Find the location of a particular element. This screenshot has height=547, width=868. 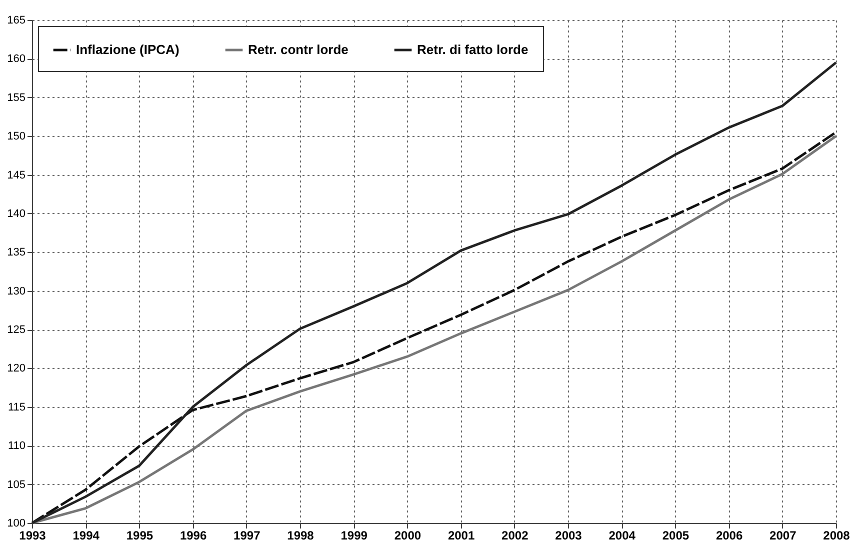

y-tick-label: 135 is located at coordinates (16, 252).